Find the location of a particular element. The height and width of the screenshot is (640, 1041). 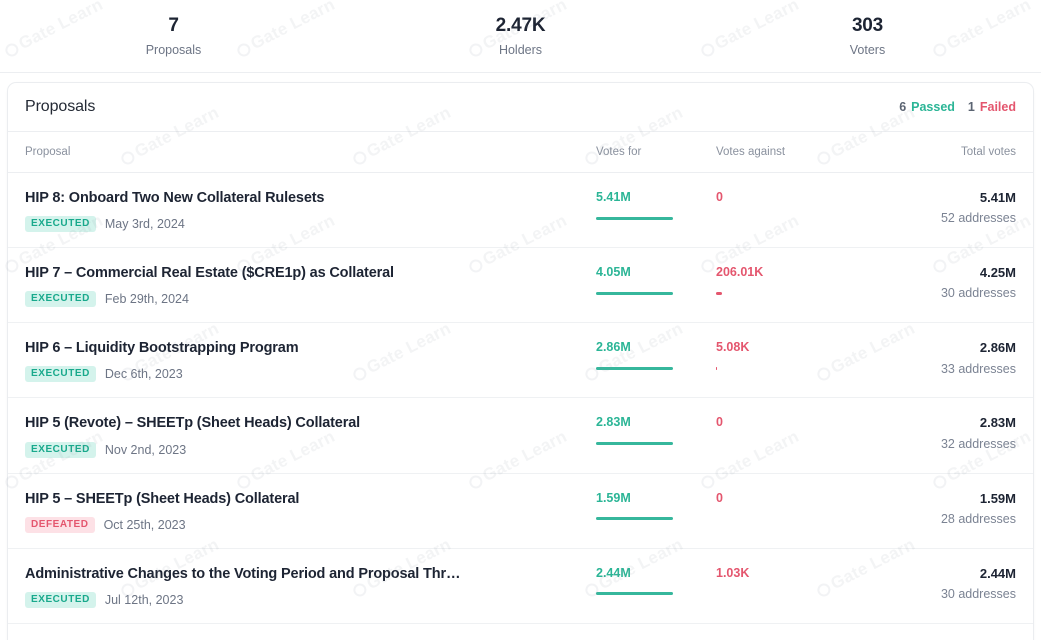

stat-label: Holders is located at coordinates (520, 49).